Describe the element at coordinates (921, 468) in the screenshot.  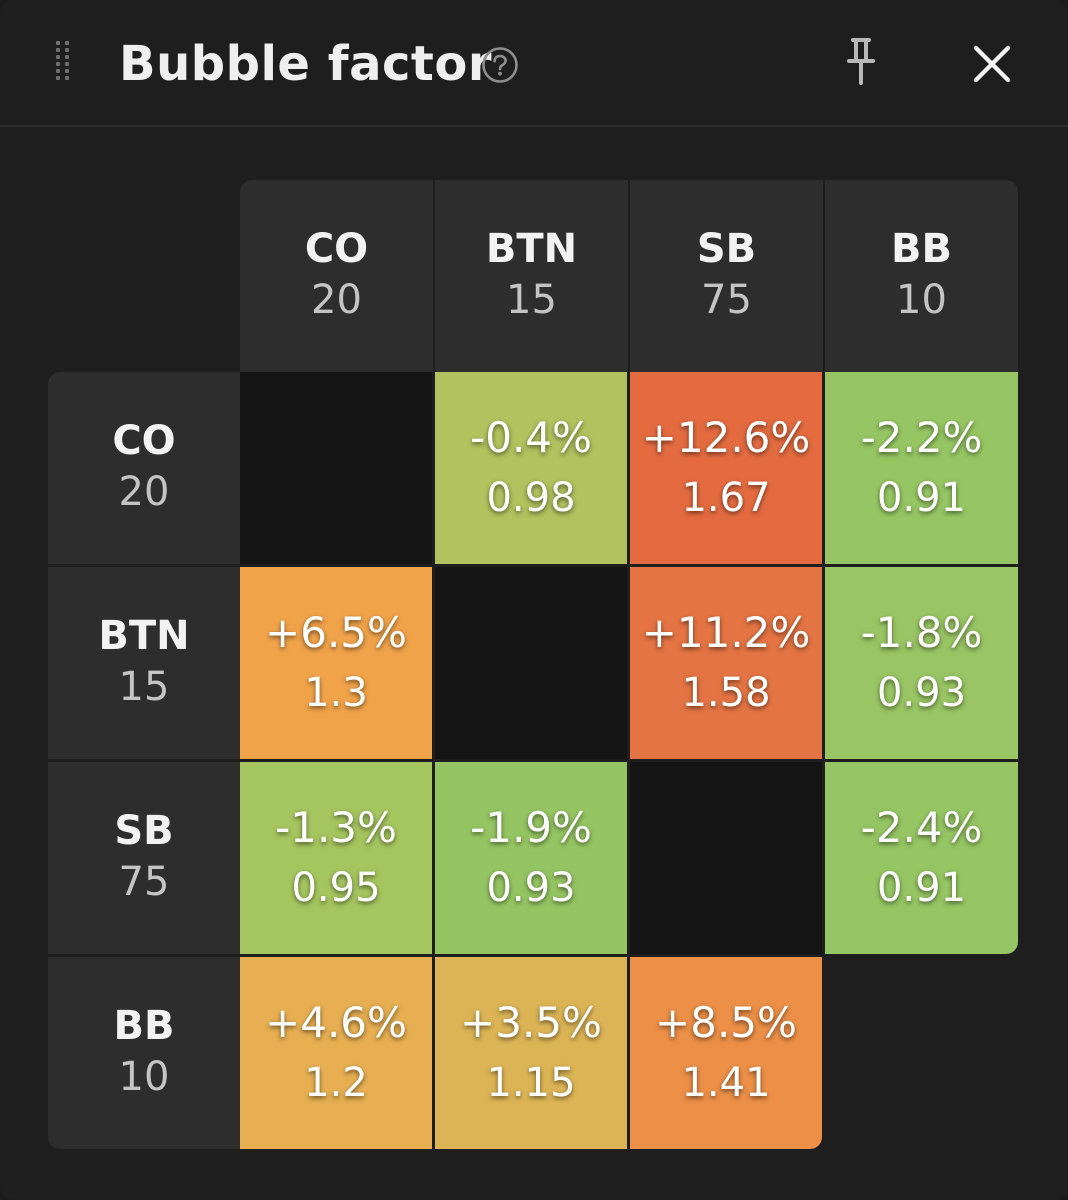
I see `matrix-cell-co-bb: -2.2% 0.91` at that location.